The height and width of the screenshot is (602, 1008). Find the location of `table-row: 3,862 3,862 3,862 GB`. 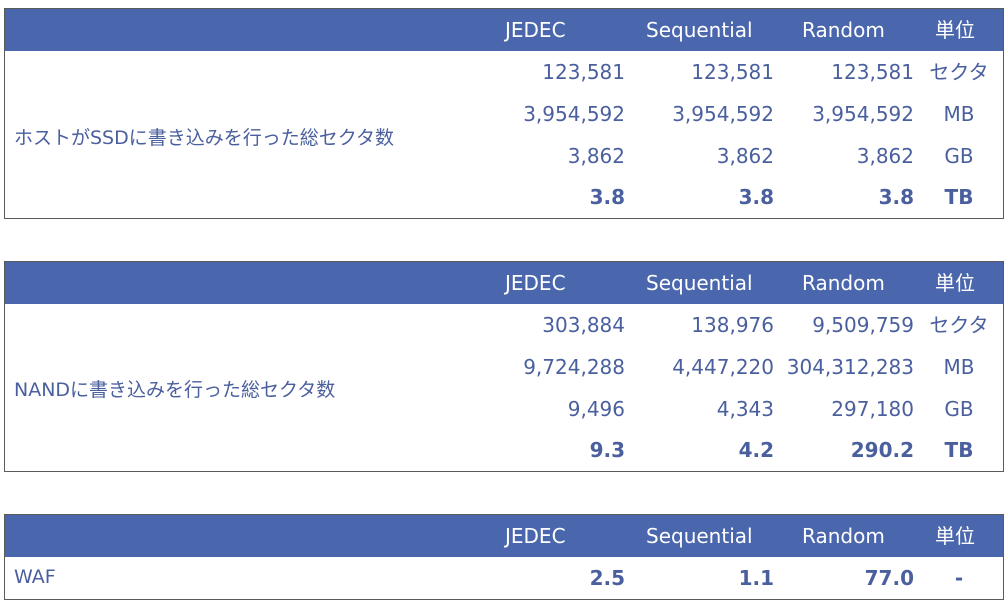

table-row: 3,862 3,862 3,862 GB is located at coordinates (504, 156).